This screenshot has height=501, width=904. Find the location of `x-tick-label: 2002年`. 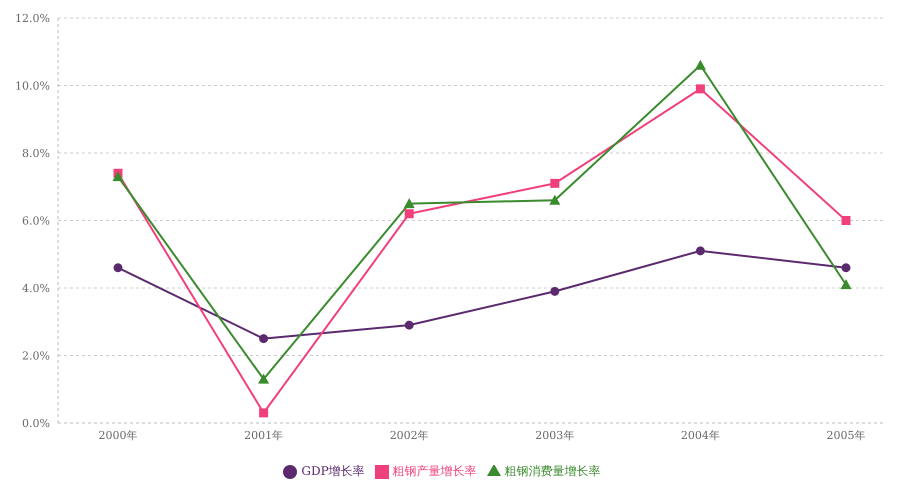

x-tick-label: 2002年 is located at coordinates (409, 435).